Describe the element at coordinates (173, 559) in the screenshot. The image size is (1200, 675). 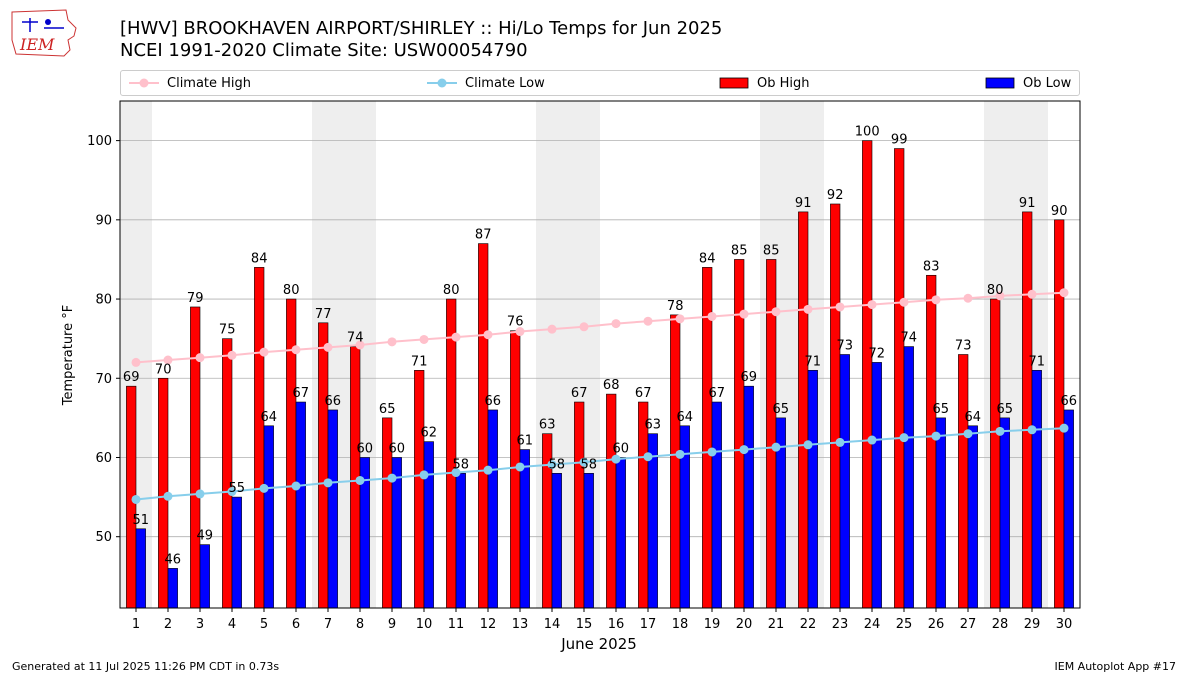
I see `ob-low-value-label-day-2: 46` at that location.